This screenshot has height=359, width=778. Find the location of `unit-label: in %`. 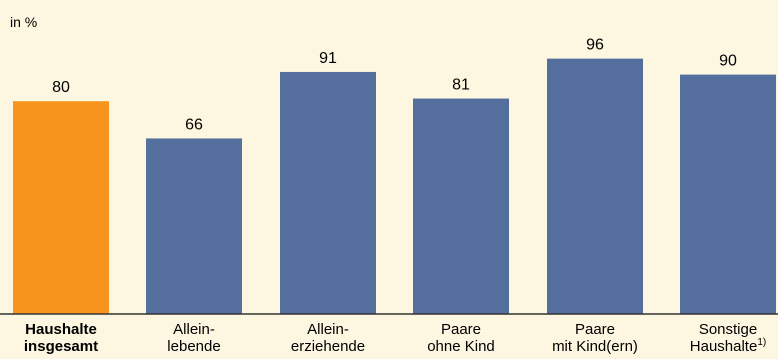

unit-label: in % is located at coordinates (23, 22).